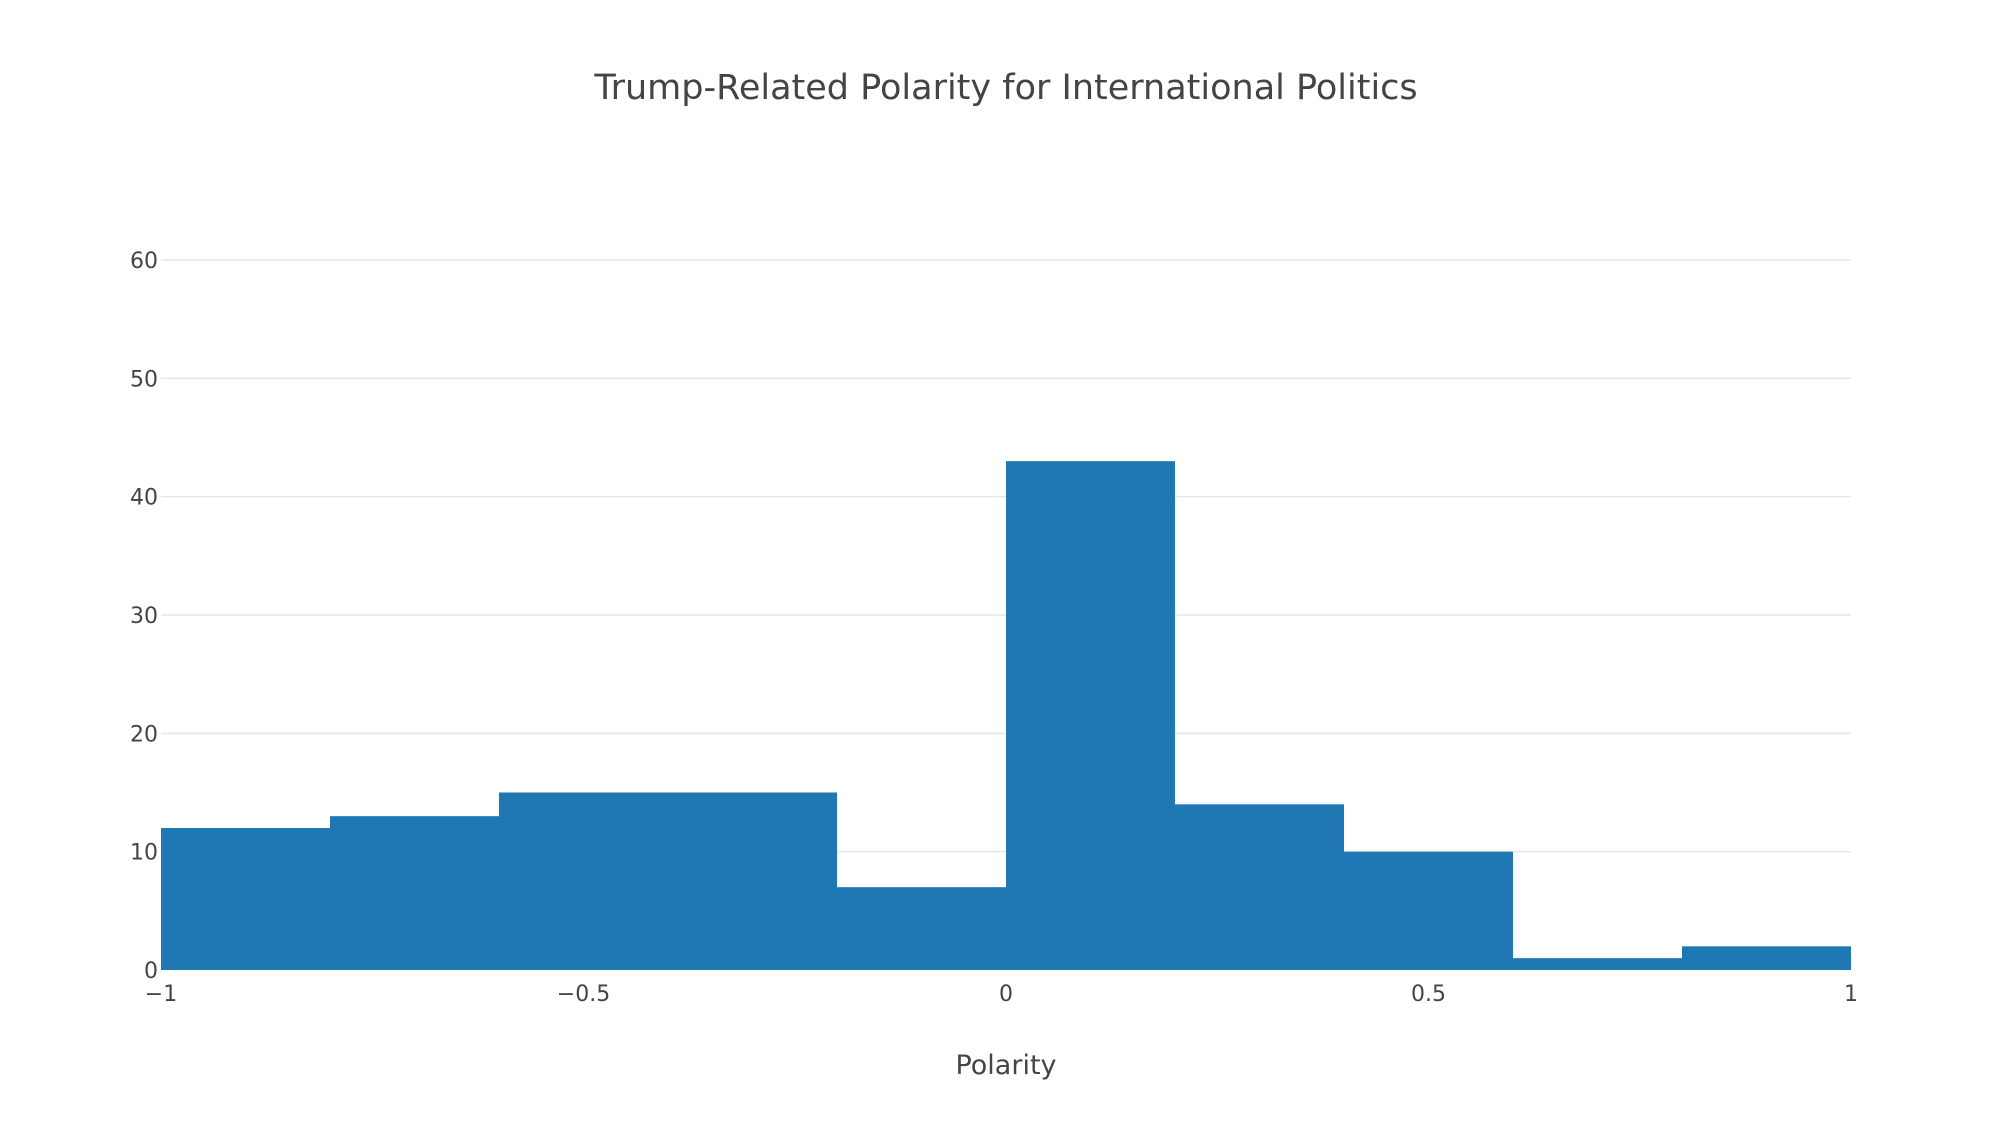 This screenshot has width=2000, height=1123. What do you see at coordinates (144, 734) in the screenshot?
I see `y-tick-label: 20` at bounding box center [144, 734].